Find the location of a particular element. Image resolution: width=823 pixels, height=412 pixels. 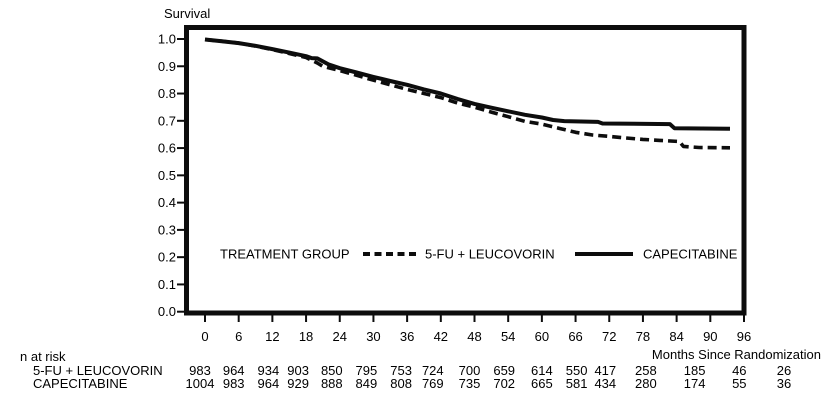

y-tick-label: 0.2 is located at coordinates (167, 257).